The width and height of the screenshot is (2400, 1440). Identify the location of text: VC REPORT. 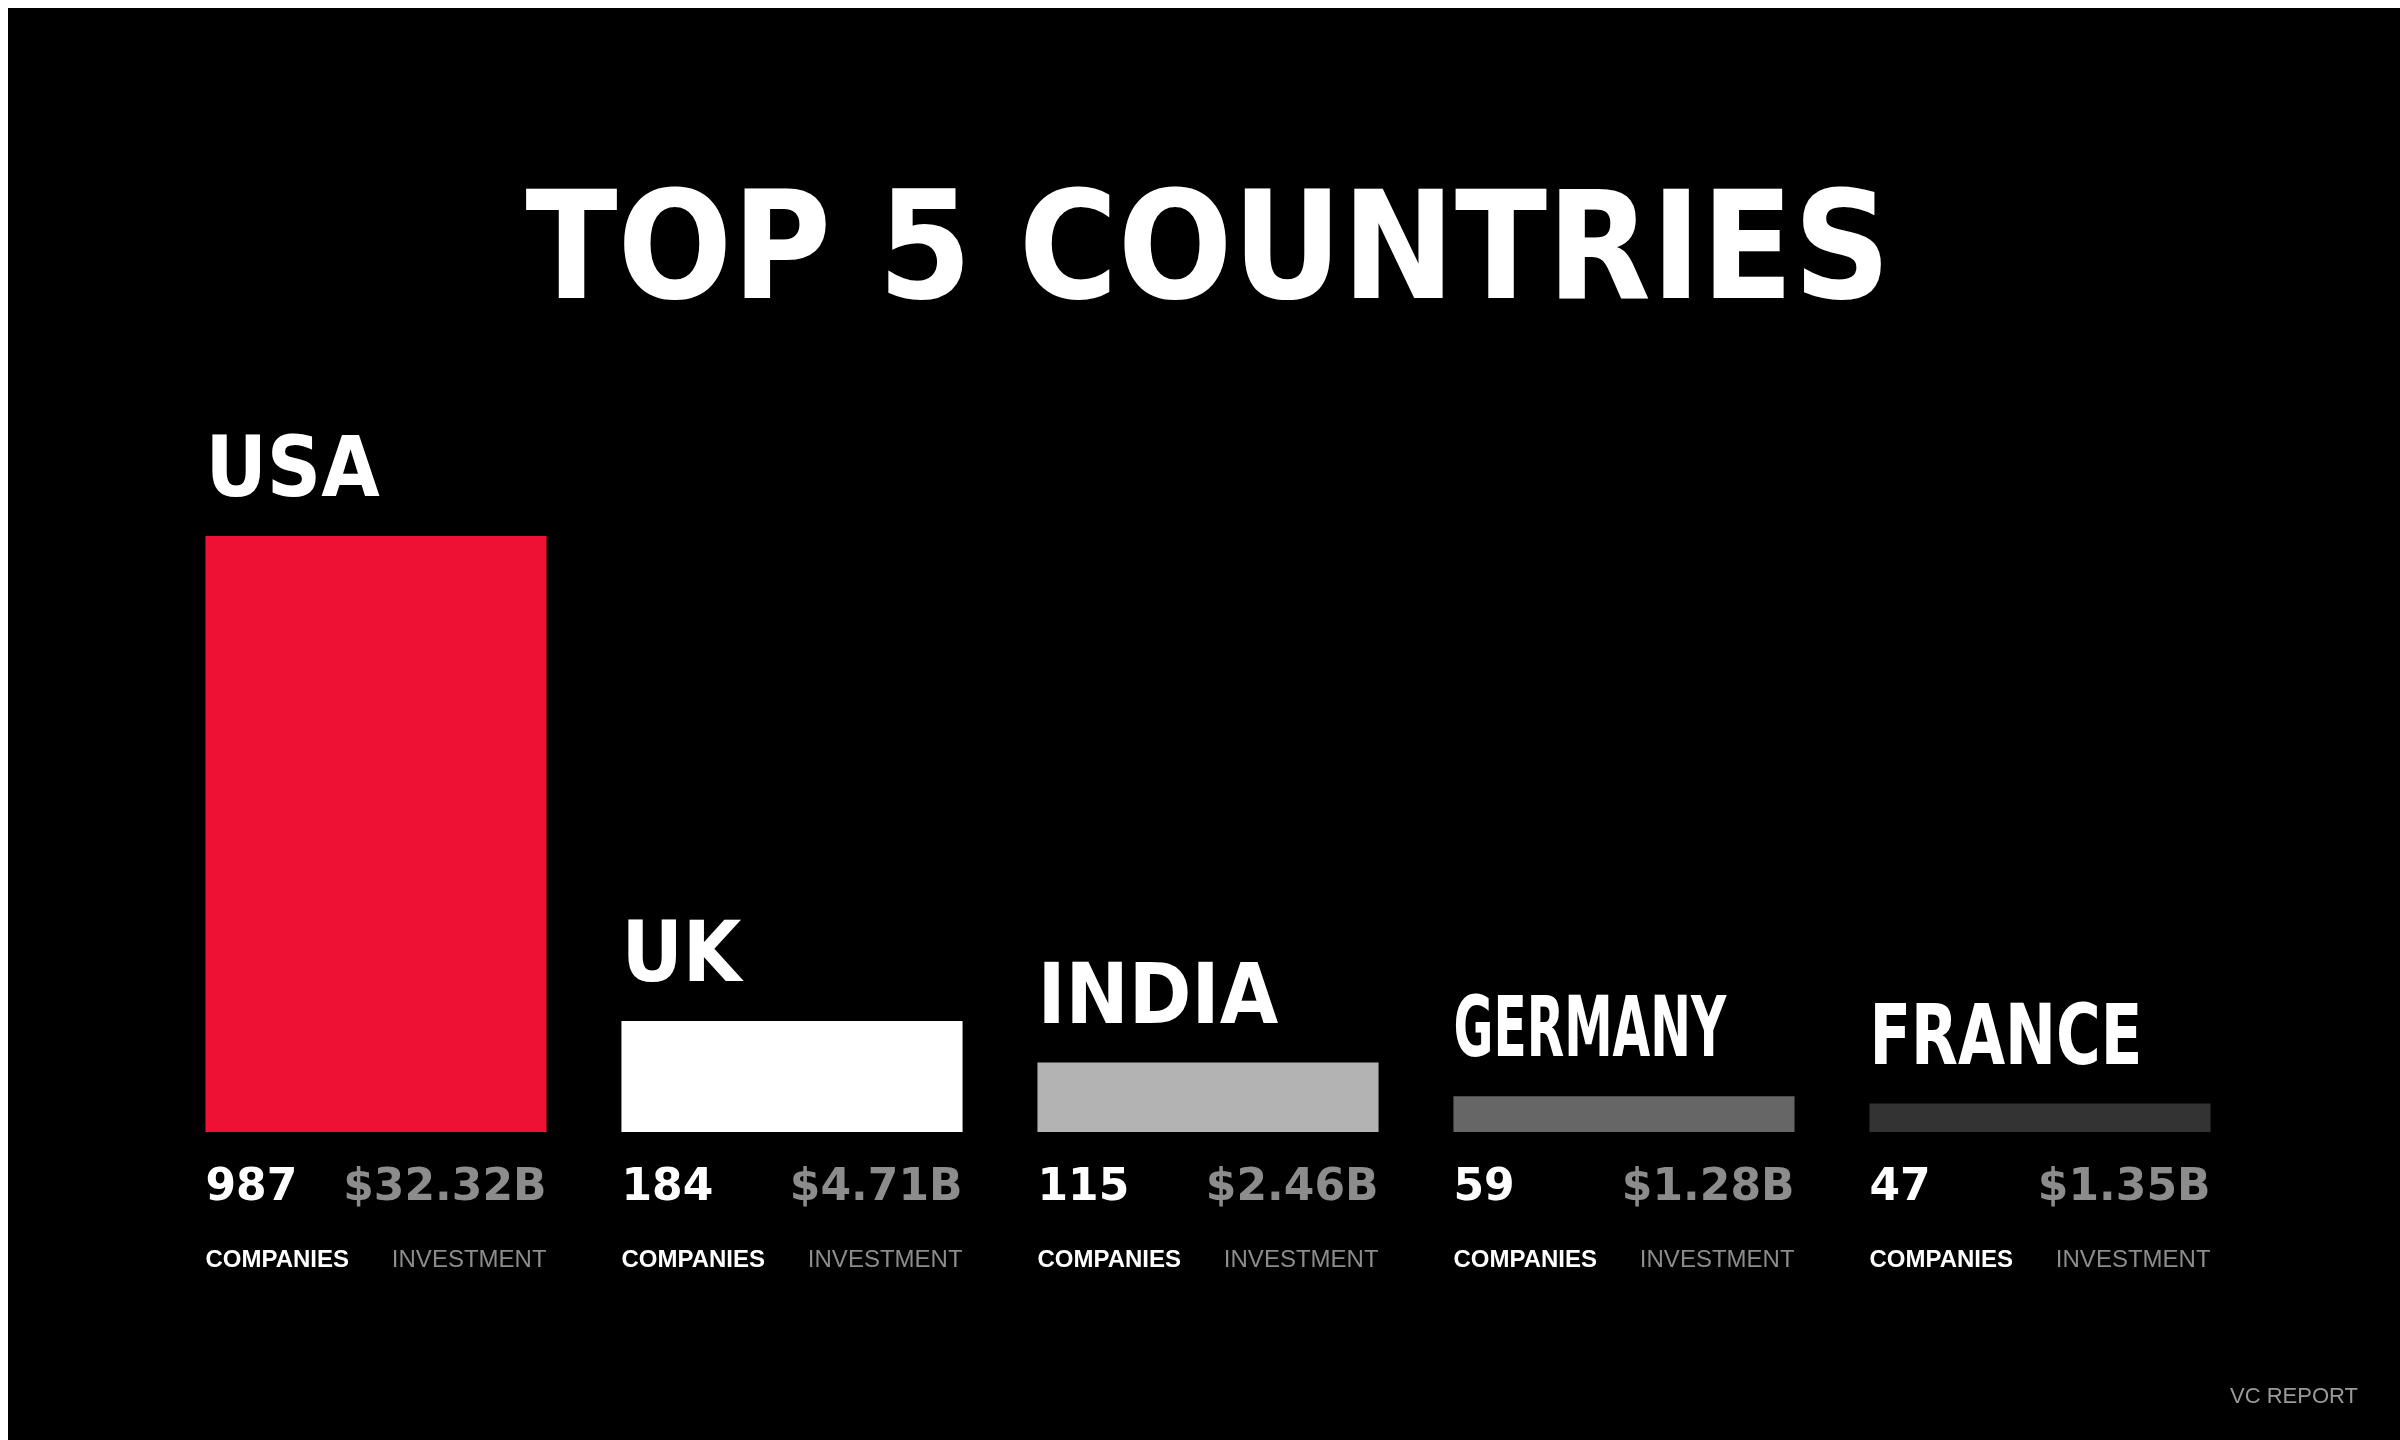
(2294, 1395).